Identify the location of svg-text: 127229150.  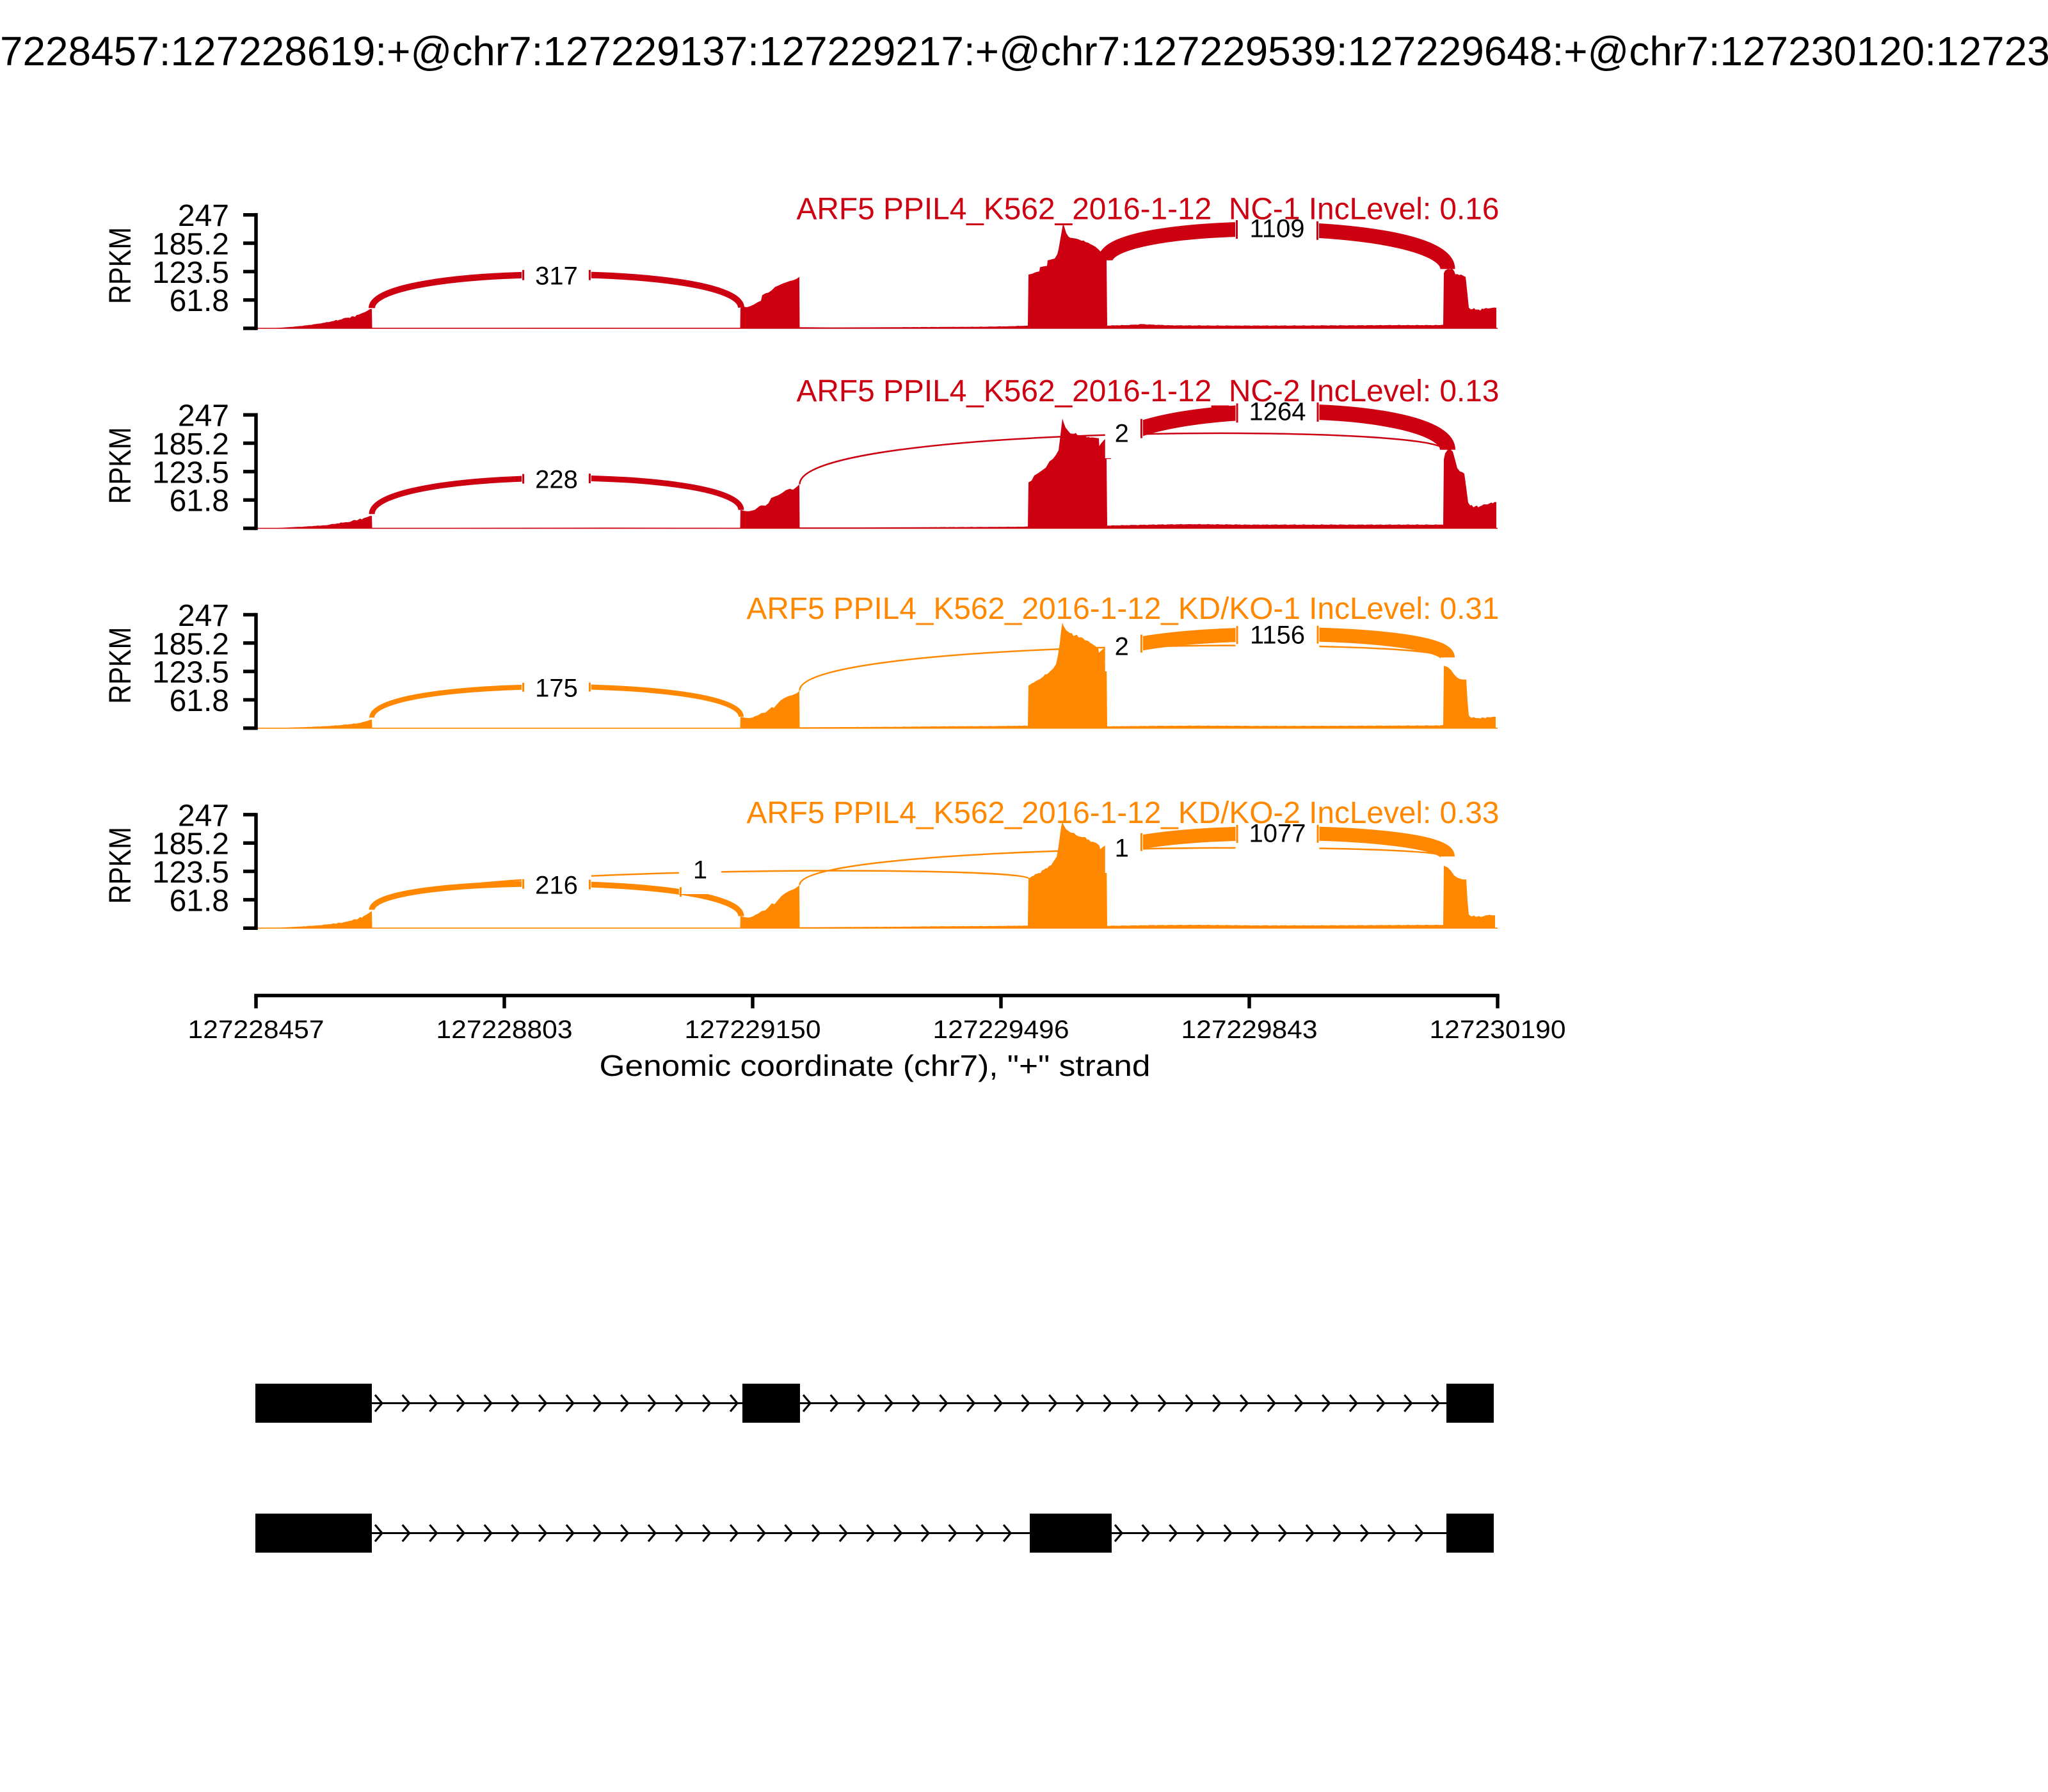
(753, 1030).